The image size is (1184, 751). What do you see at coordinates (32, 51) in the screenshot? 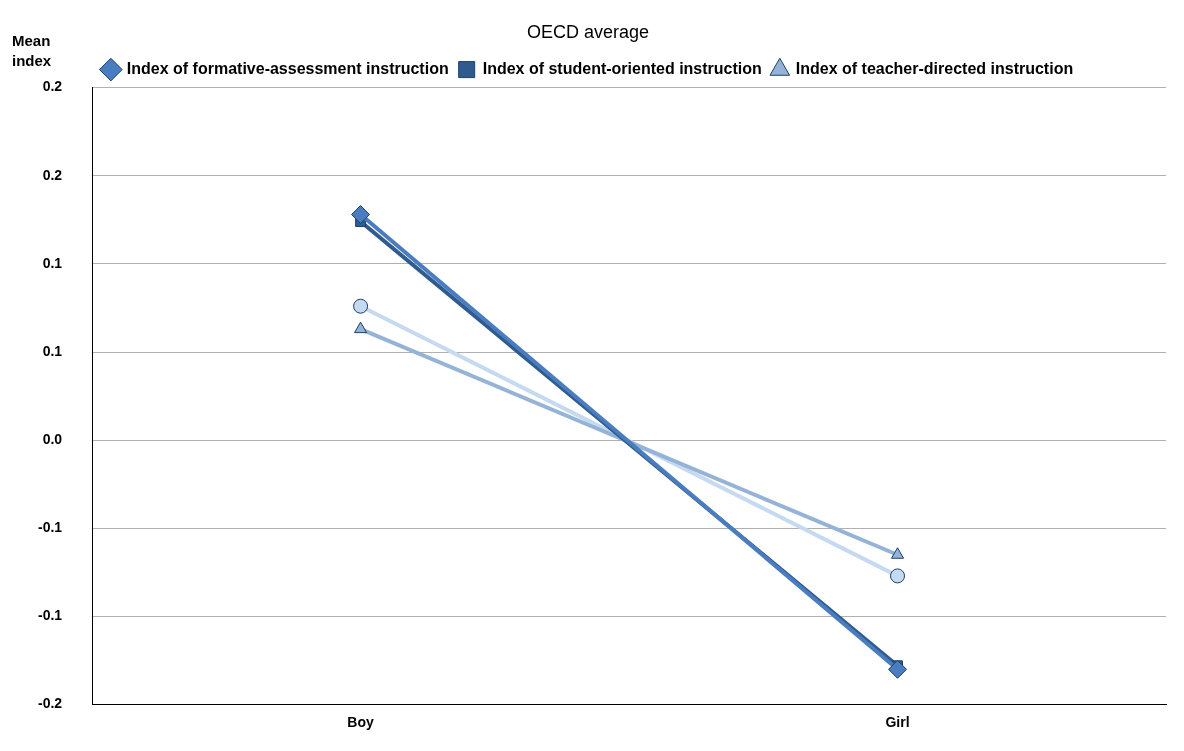
I see `y-axis-title: Mean index` at bounding box center [32, 51].